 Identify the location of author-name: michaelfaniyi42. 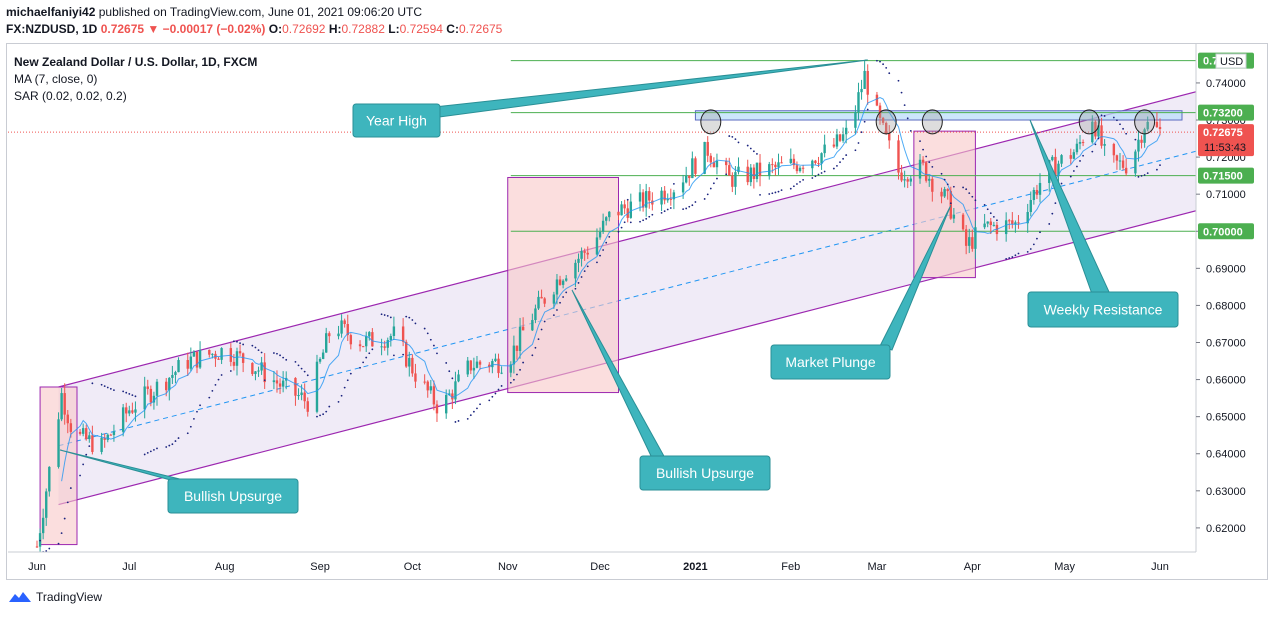
(51, 12).